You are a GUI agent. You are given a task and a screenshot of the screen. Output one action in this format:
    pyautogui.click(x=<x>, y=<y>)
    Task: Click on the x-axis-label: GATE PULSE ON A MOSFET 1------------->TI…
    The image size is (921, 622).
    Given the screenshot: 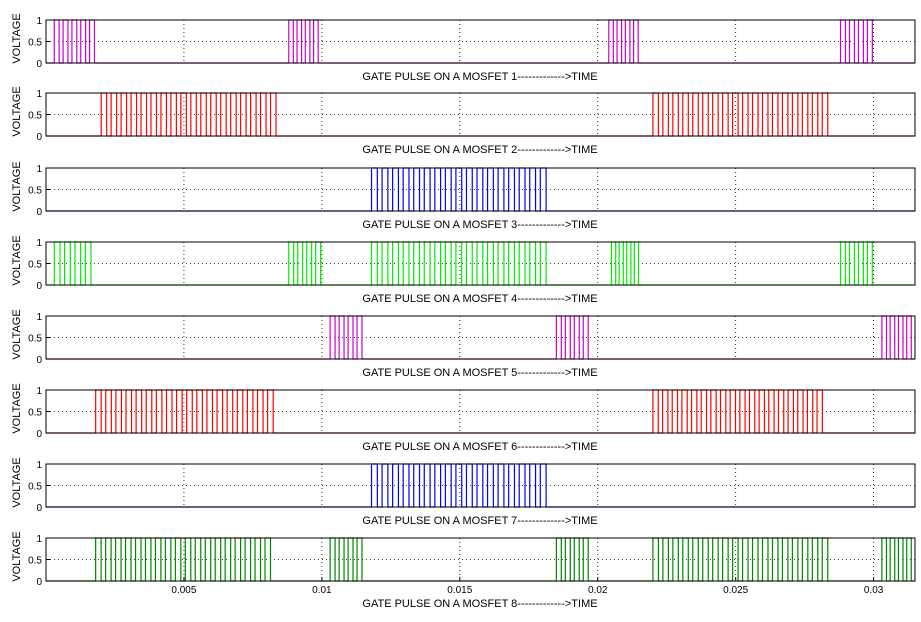 What is the action you would take?
    pyautogui.click(x=479, y=77)
    